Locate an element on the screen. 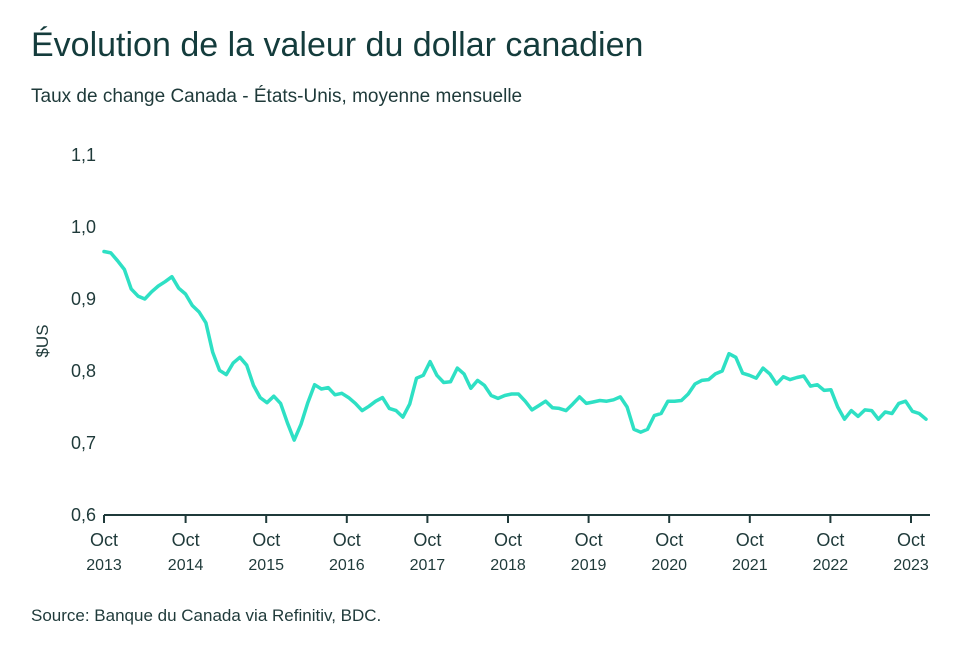 The image size is (960, 656). y-tick-label: 0,9 is located at coordinates (83, 299).